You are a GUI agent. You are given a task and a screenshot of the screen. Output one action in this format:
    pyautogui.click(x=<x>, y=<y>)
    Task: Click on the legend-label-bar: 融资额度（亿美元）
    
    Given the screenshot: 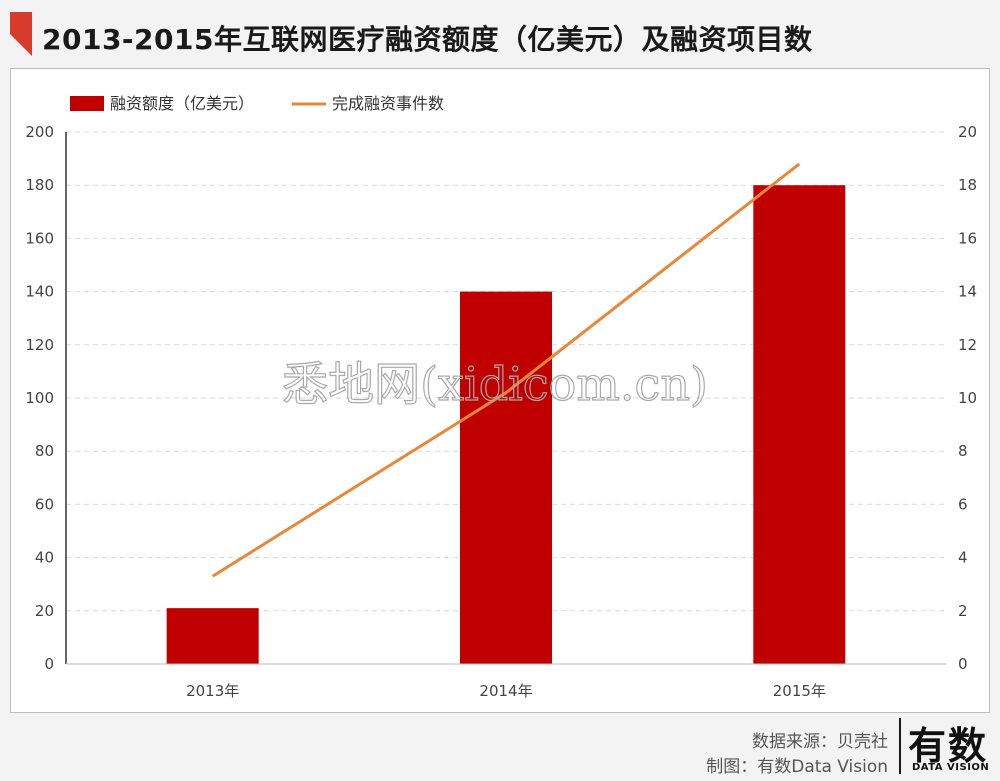 What is the action you would take?
    pyautogui.click(x=182, y=103)
    